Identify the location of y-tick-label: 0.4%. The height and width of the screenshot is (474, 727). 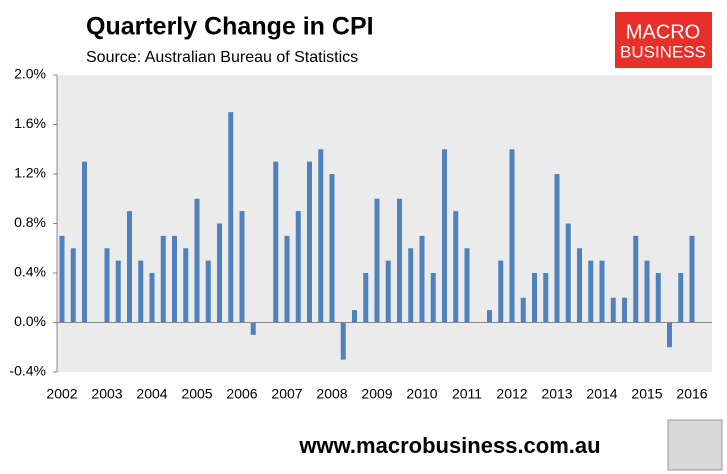
(30, 272).